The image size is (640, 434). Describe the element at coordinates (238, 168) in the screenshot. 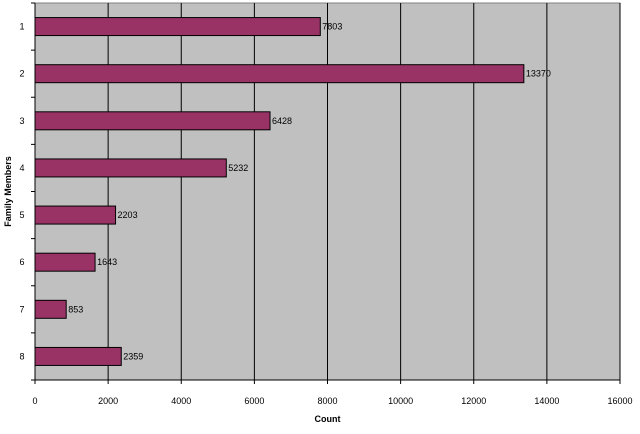

I see `data-label-4: 5232` at that location.